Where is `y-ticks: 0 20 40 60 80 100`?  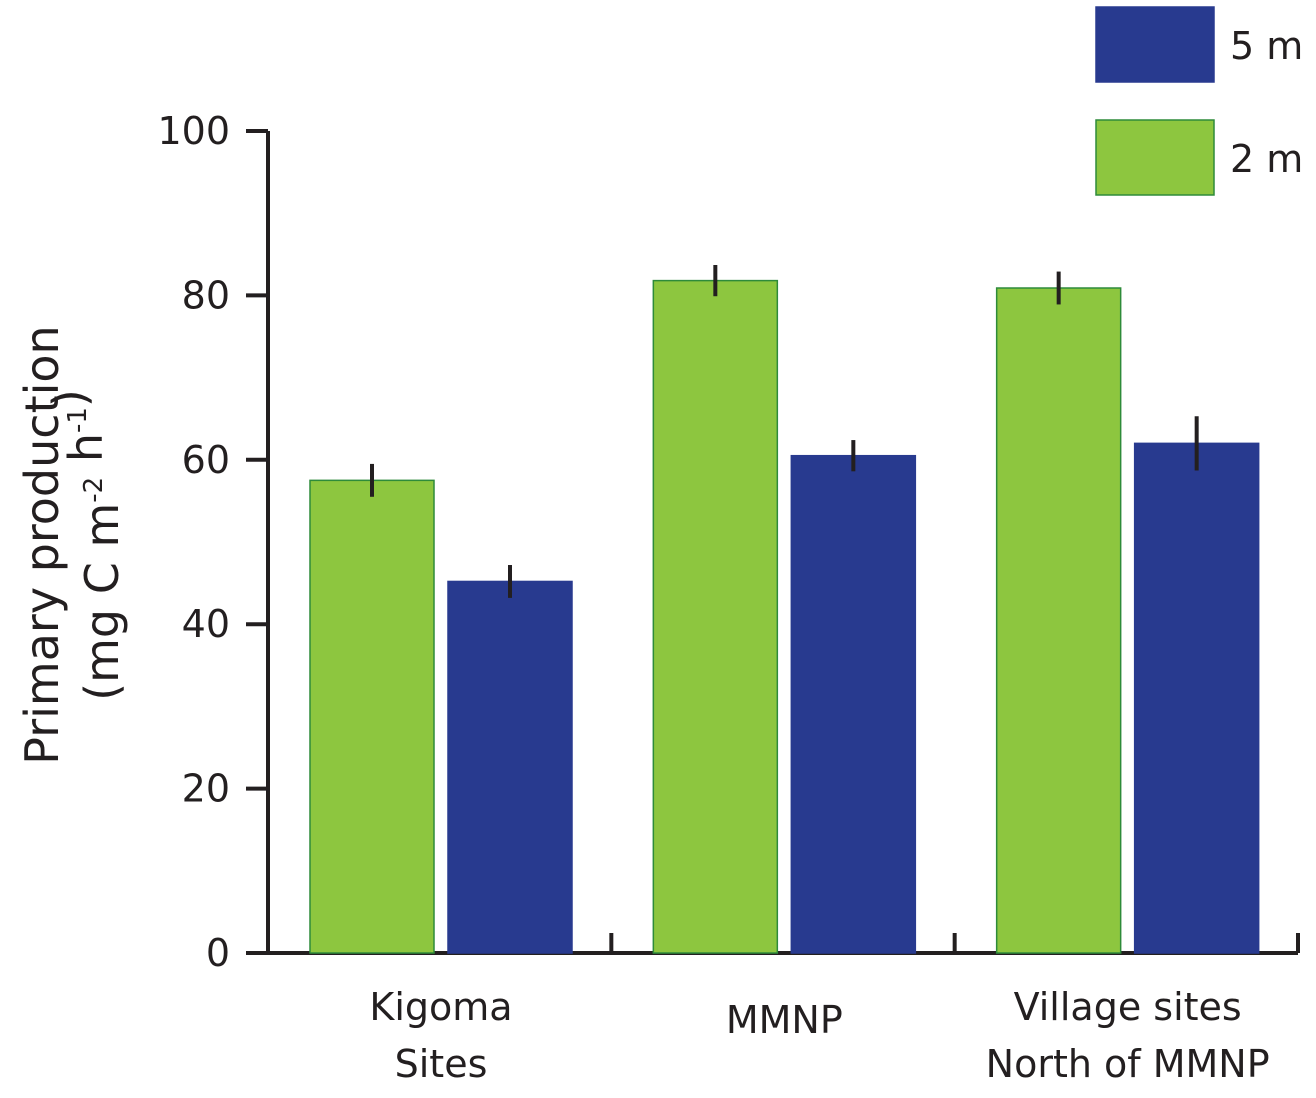 y-ticks: 0 20 40 60 80 100 is located at coordinates (212, 542).